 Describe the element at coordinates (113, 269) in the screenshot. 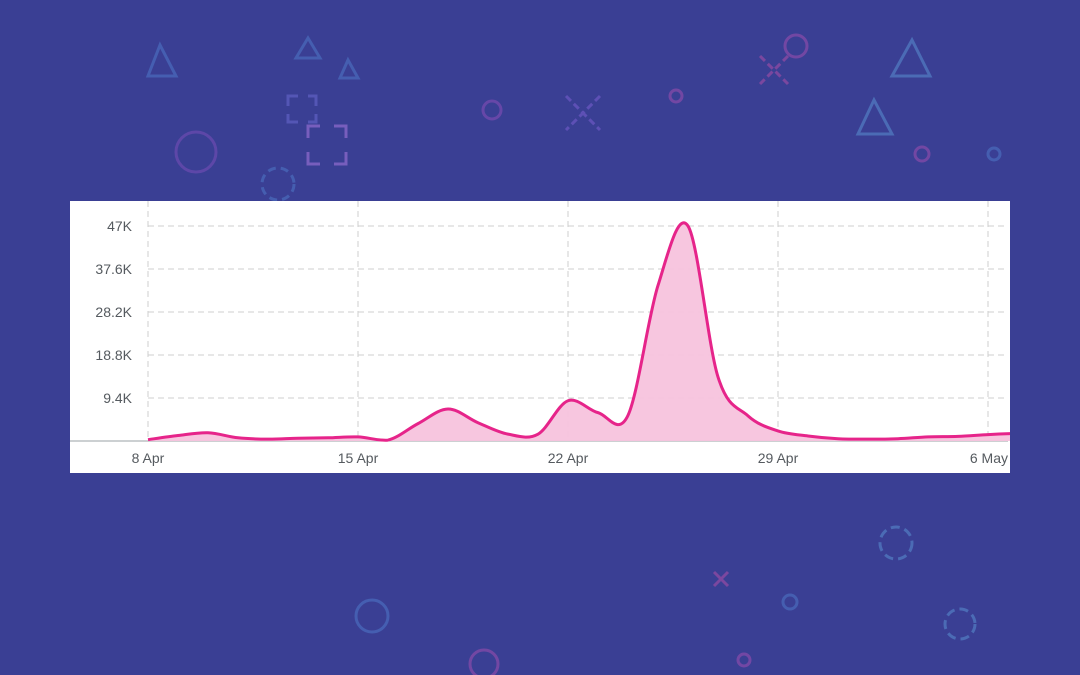

I see `y-tick-label: 37.6K` at that location.